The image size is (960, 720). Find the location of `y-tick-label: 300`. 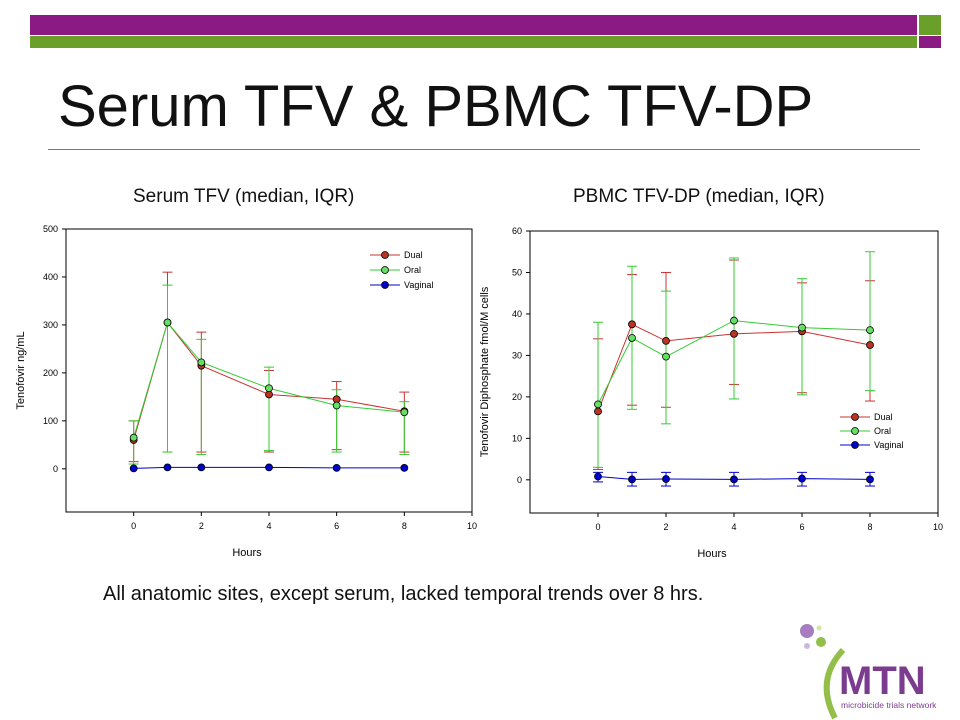

y-tick-label: 300 is located at coordinates (50, 325).